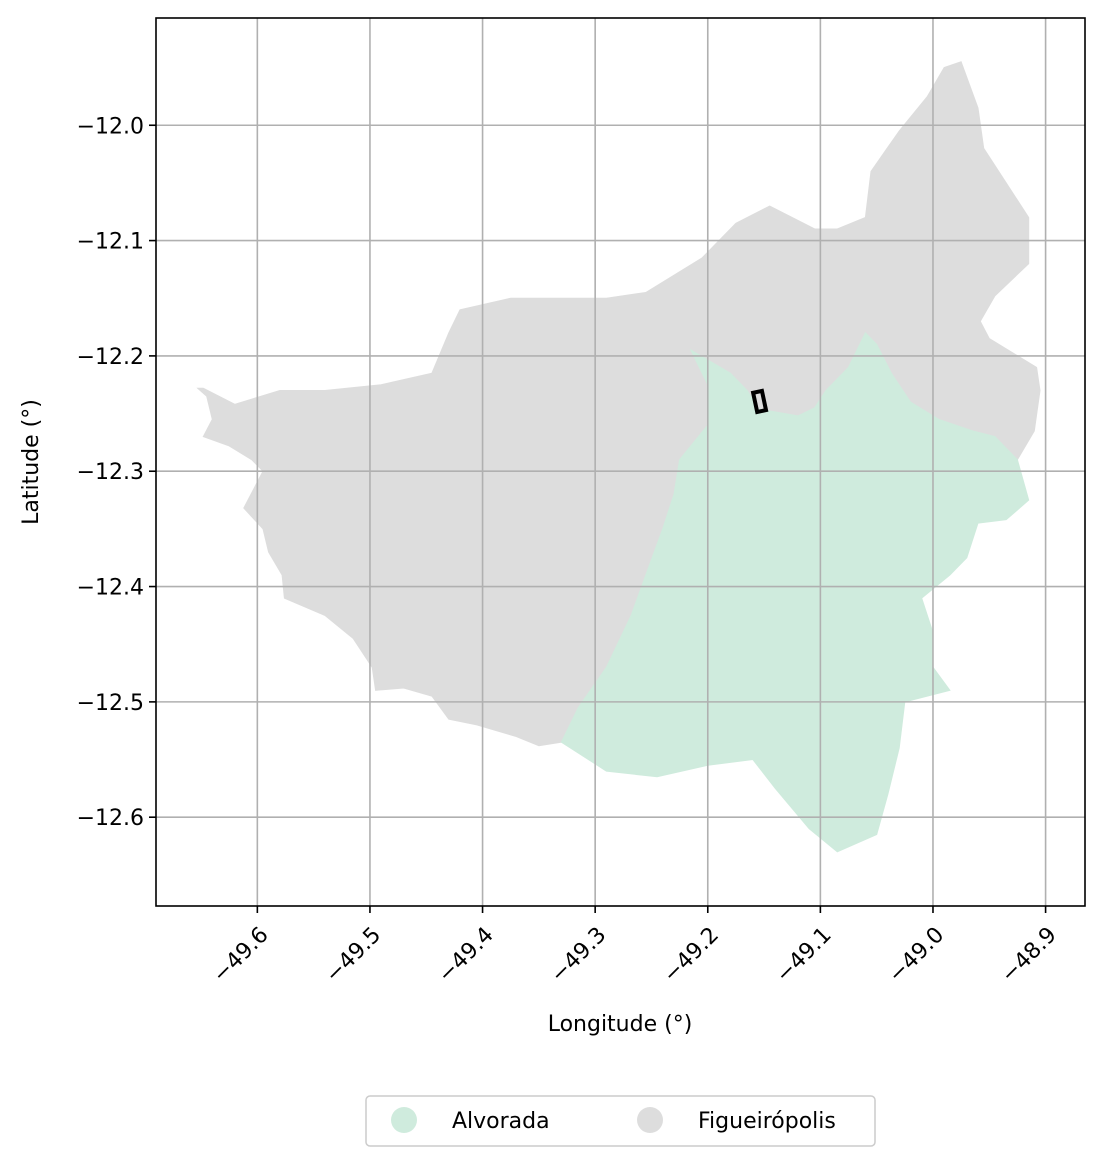  I want to click on x-tick-label: −49.3, so click(578, 955).